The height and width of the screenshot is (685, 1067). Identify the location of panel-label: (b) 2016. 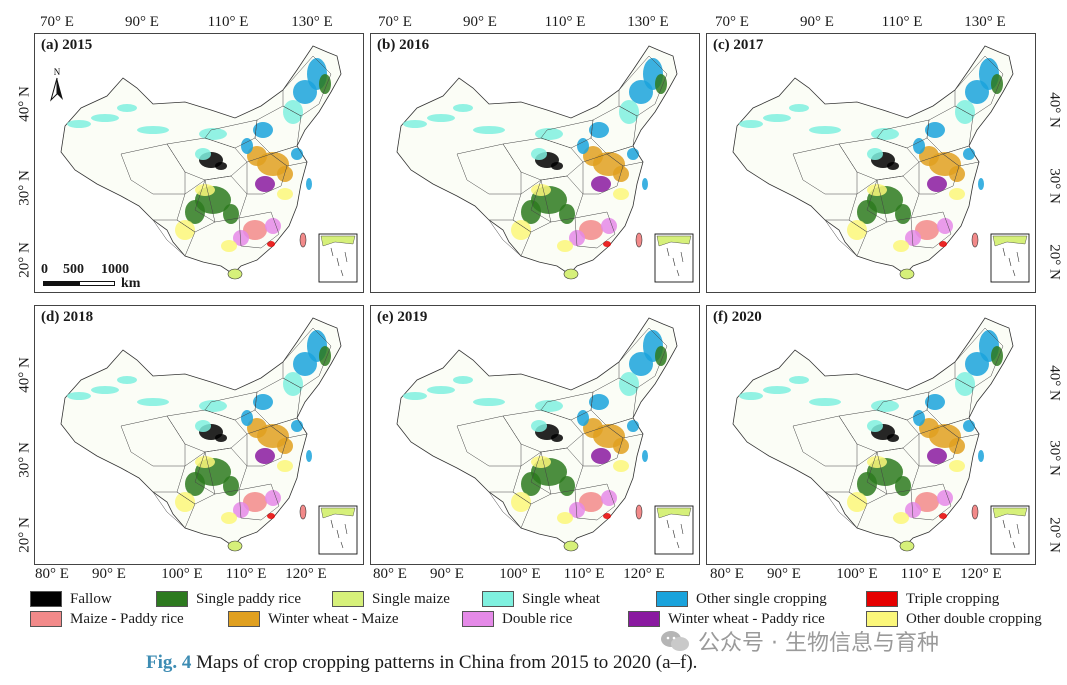
(403, 45).